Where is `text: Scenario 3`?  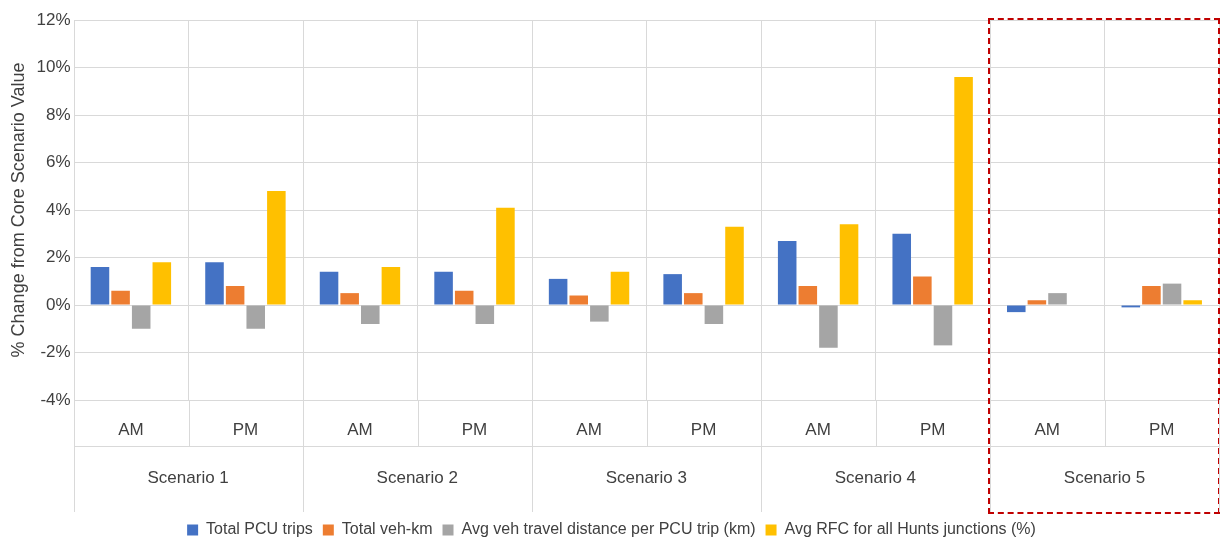 text: Scenario 3 is located at coordinates (646, 477).